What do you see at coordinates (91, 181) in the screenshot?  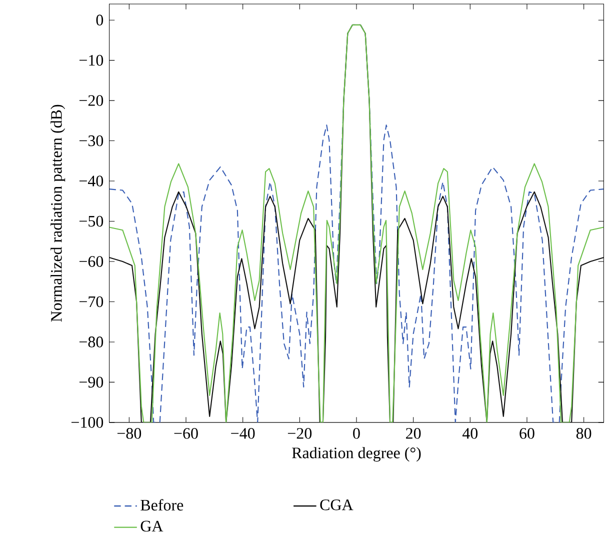 I see `y-tick-label: −40` at bounding box center [91, 181].